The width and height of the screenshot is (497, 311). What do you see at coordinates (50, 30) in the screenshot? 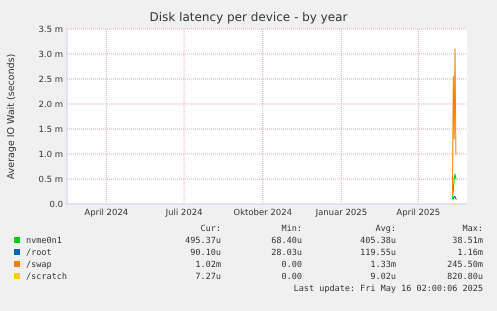
I see `y-tick-label: 3.5 m` at bounding box center [50, 30].